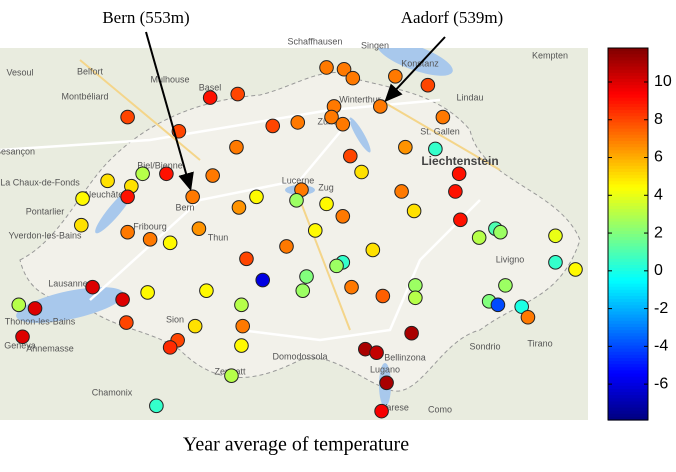  Describe the element at coordinates (17, 151) in the screenshot. I see `place-label: Besançon` at that location.